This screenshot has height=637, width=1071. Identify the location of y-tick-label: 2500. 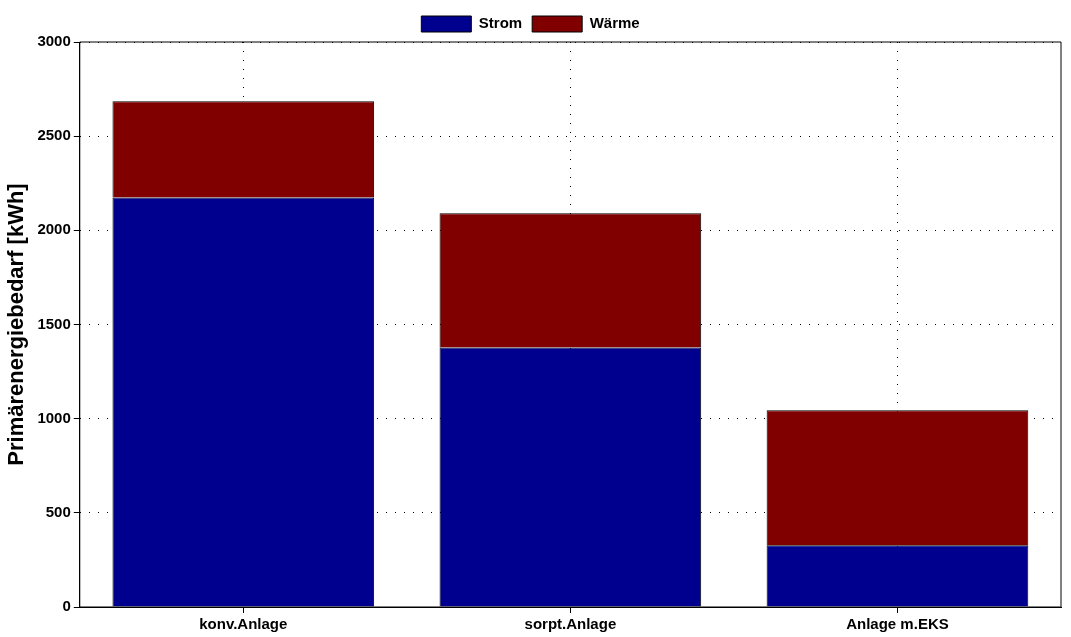
(54, 135).